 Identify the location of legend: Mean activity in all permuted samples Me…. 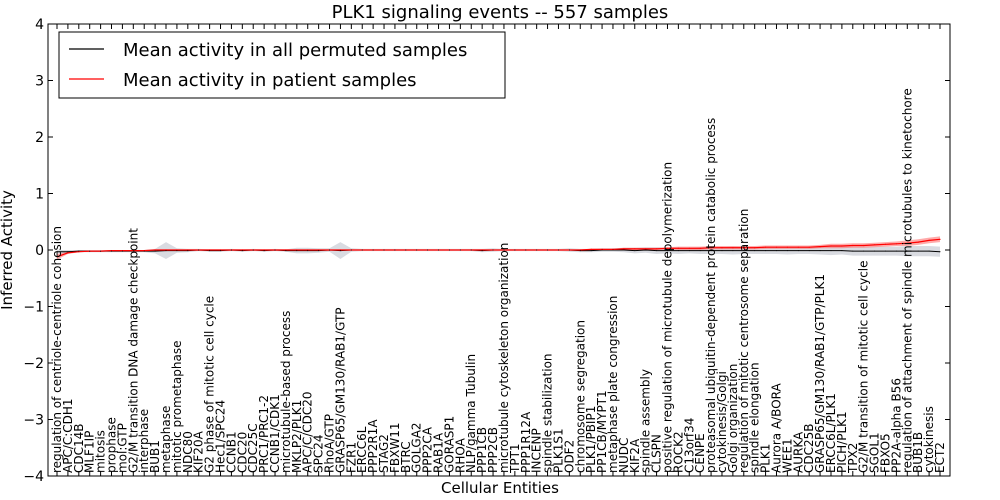
(282, 65).